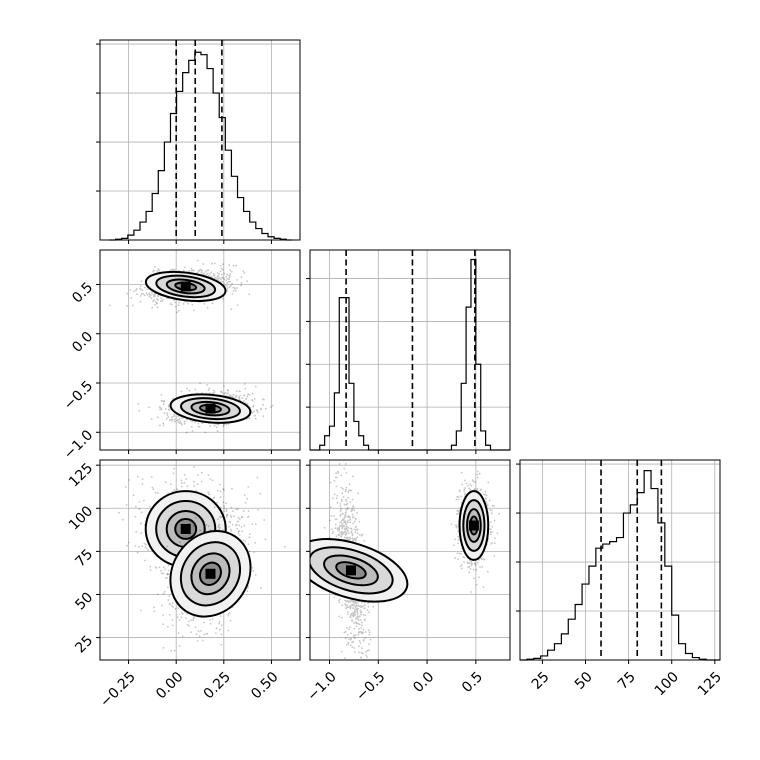 The image size is (760, 760). I want to click on y-tick-label: 125, so click(81, 475).